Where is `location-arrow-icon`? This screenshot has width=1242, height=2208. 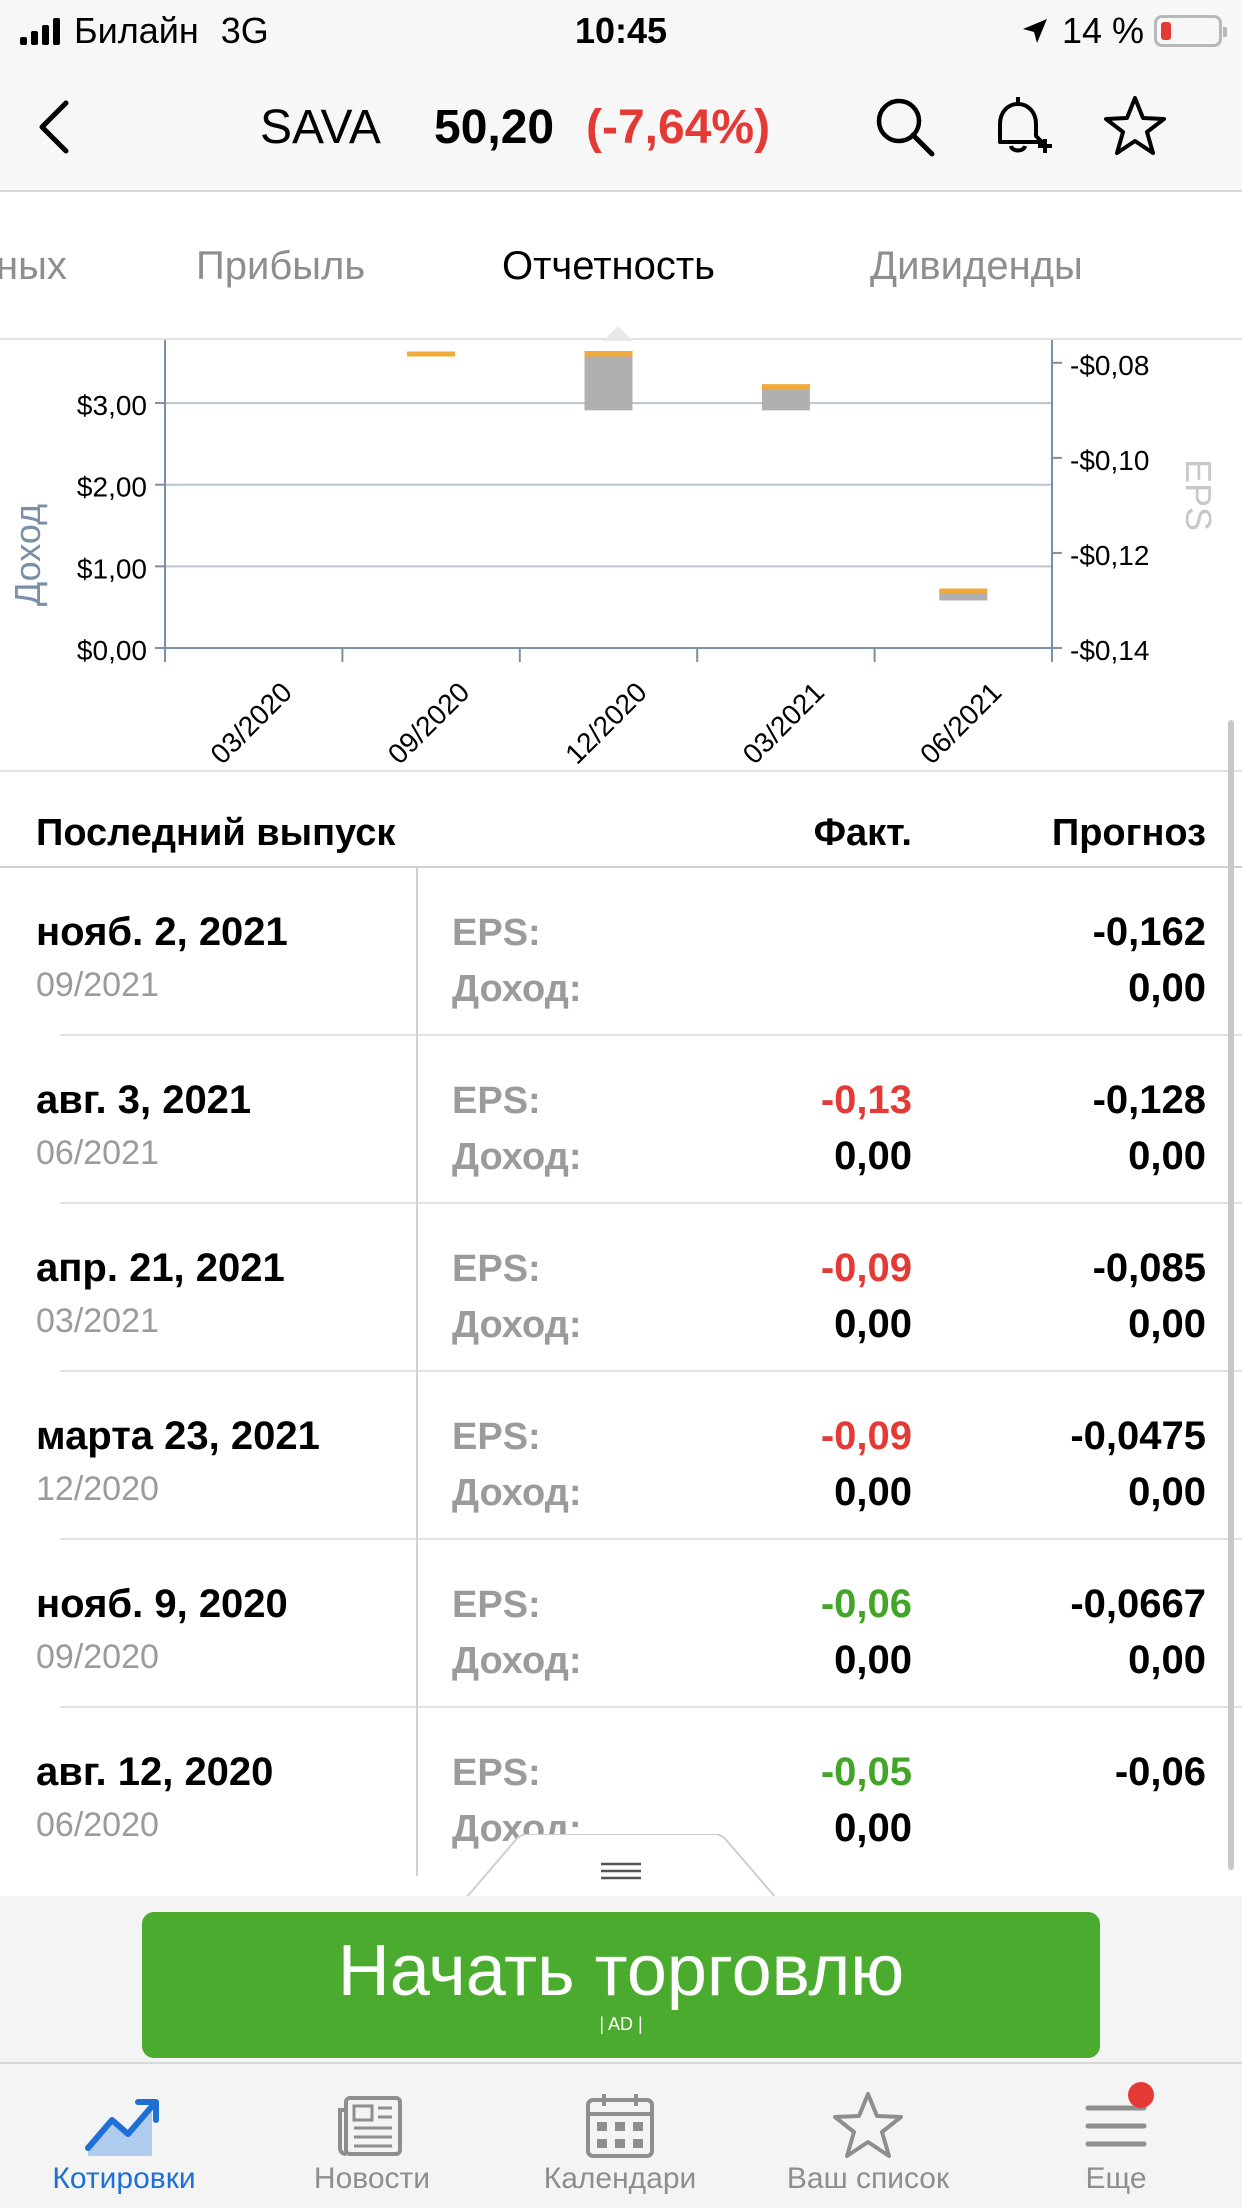 location-arrow-icon is located at coordinates (1034, 31).